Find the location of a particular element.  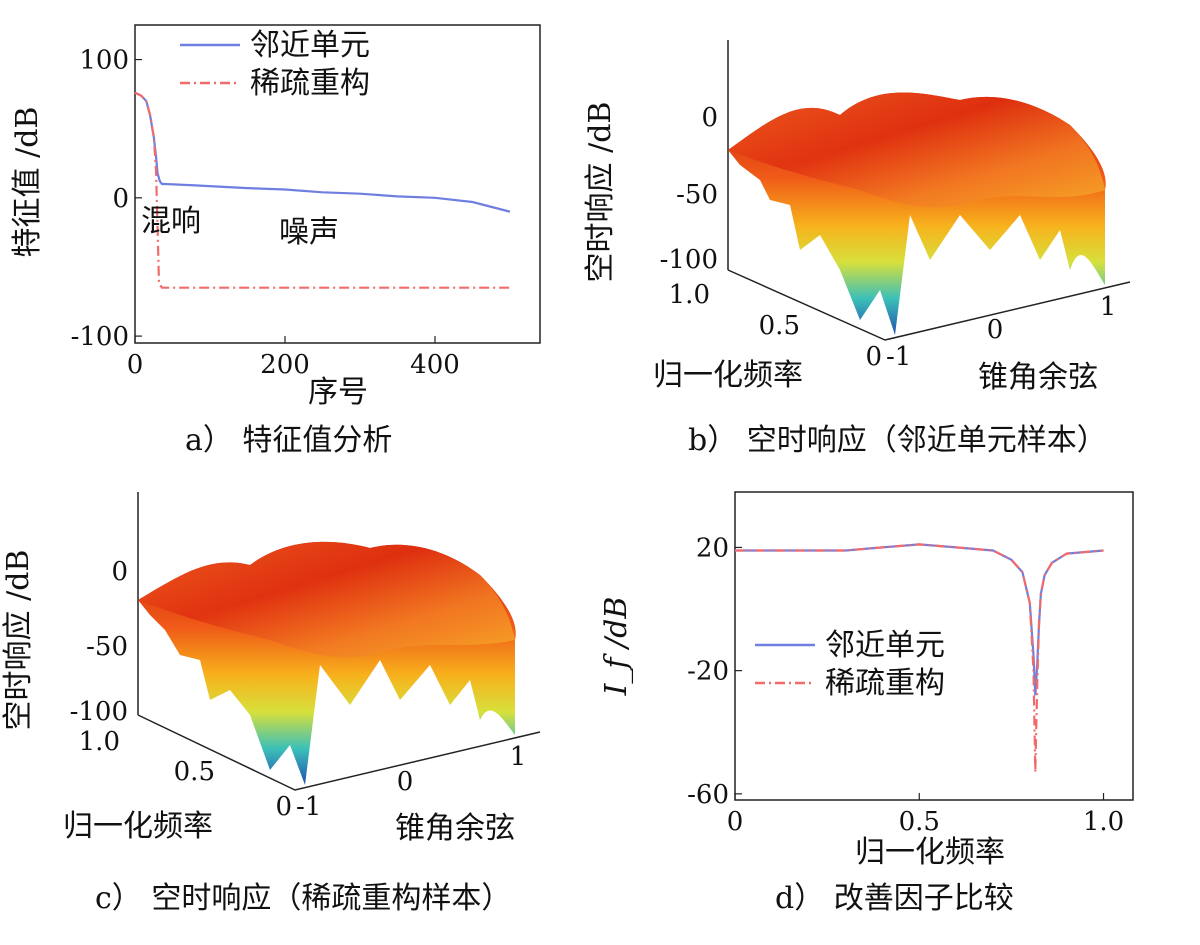

panel-b-caption: b） 空时响应（邻近单元样本） is located at coordinates (897, 440).